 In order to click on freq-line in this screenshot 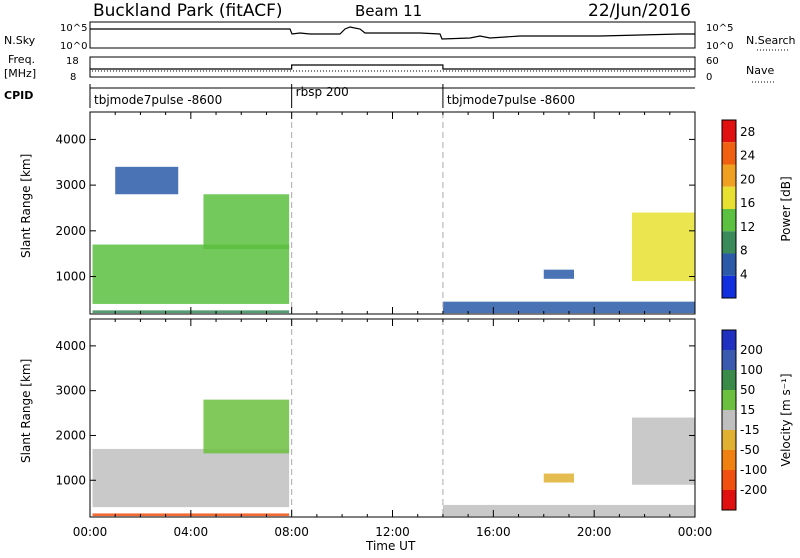, I will do `click(392, 67)`.